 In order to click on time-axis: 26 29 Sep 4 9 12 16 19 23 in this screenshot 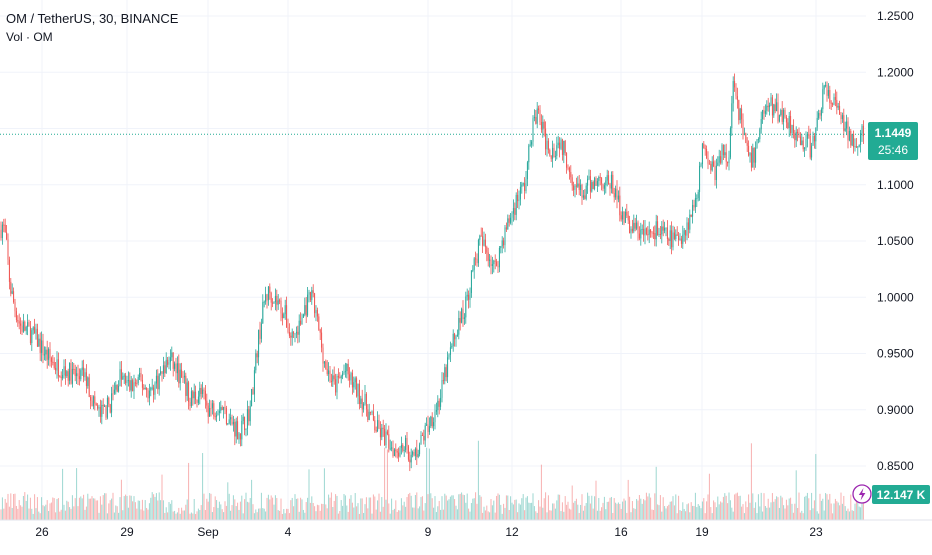, I will do `click(466, 529)`.